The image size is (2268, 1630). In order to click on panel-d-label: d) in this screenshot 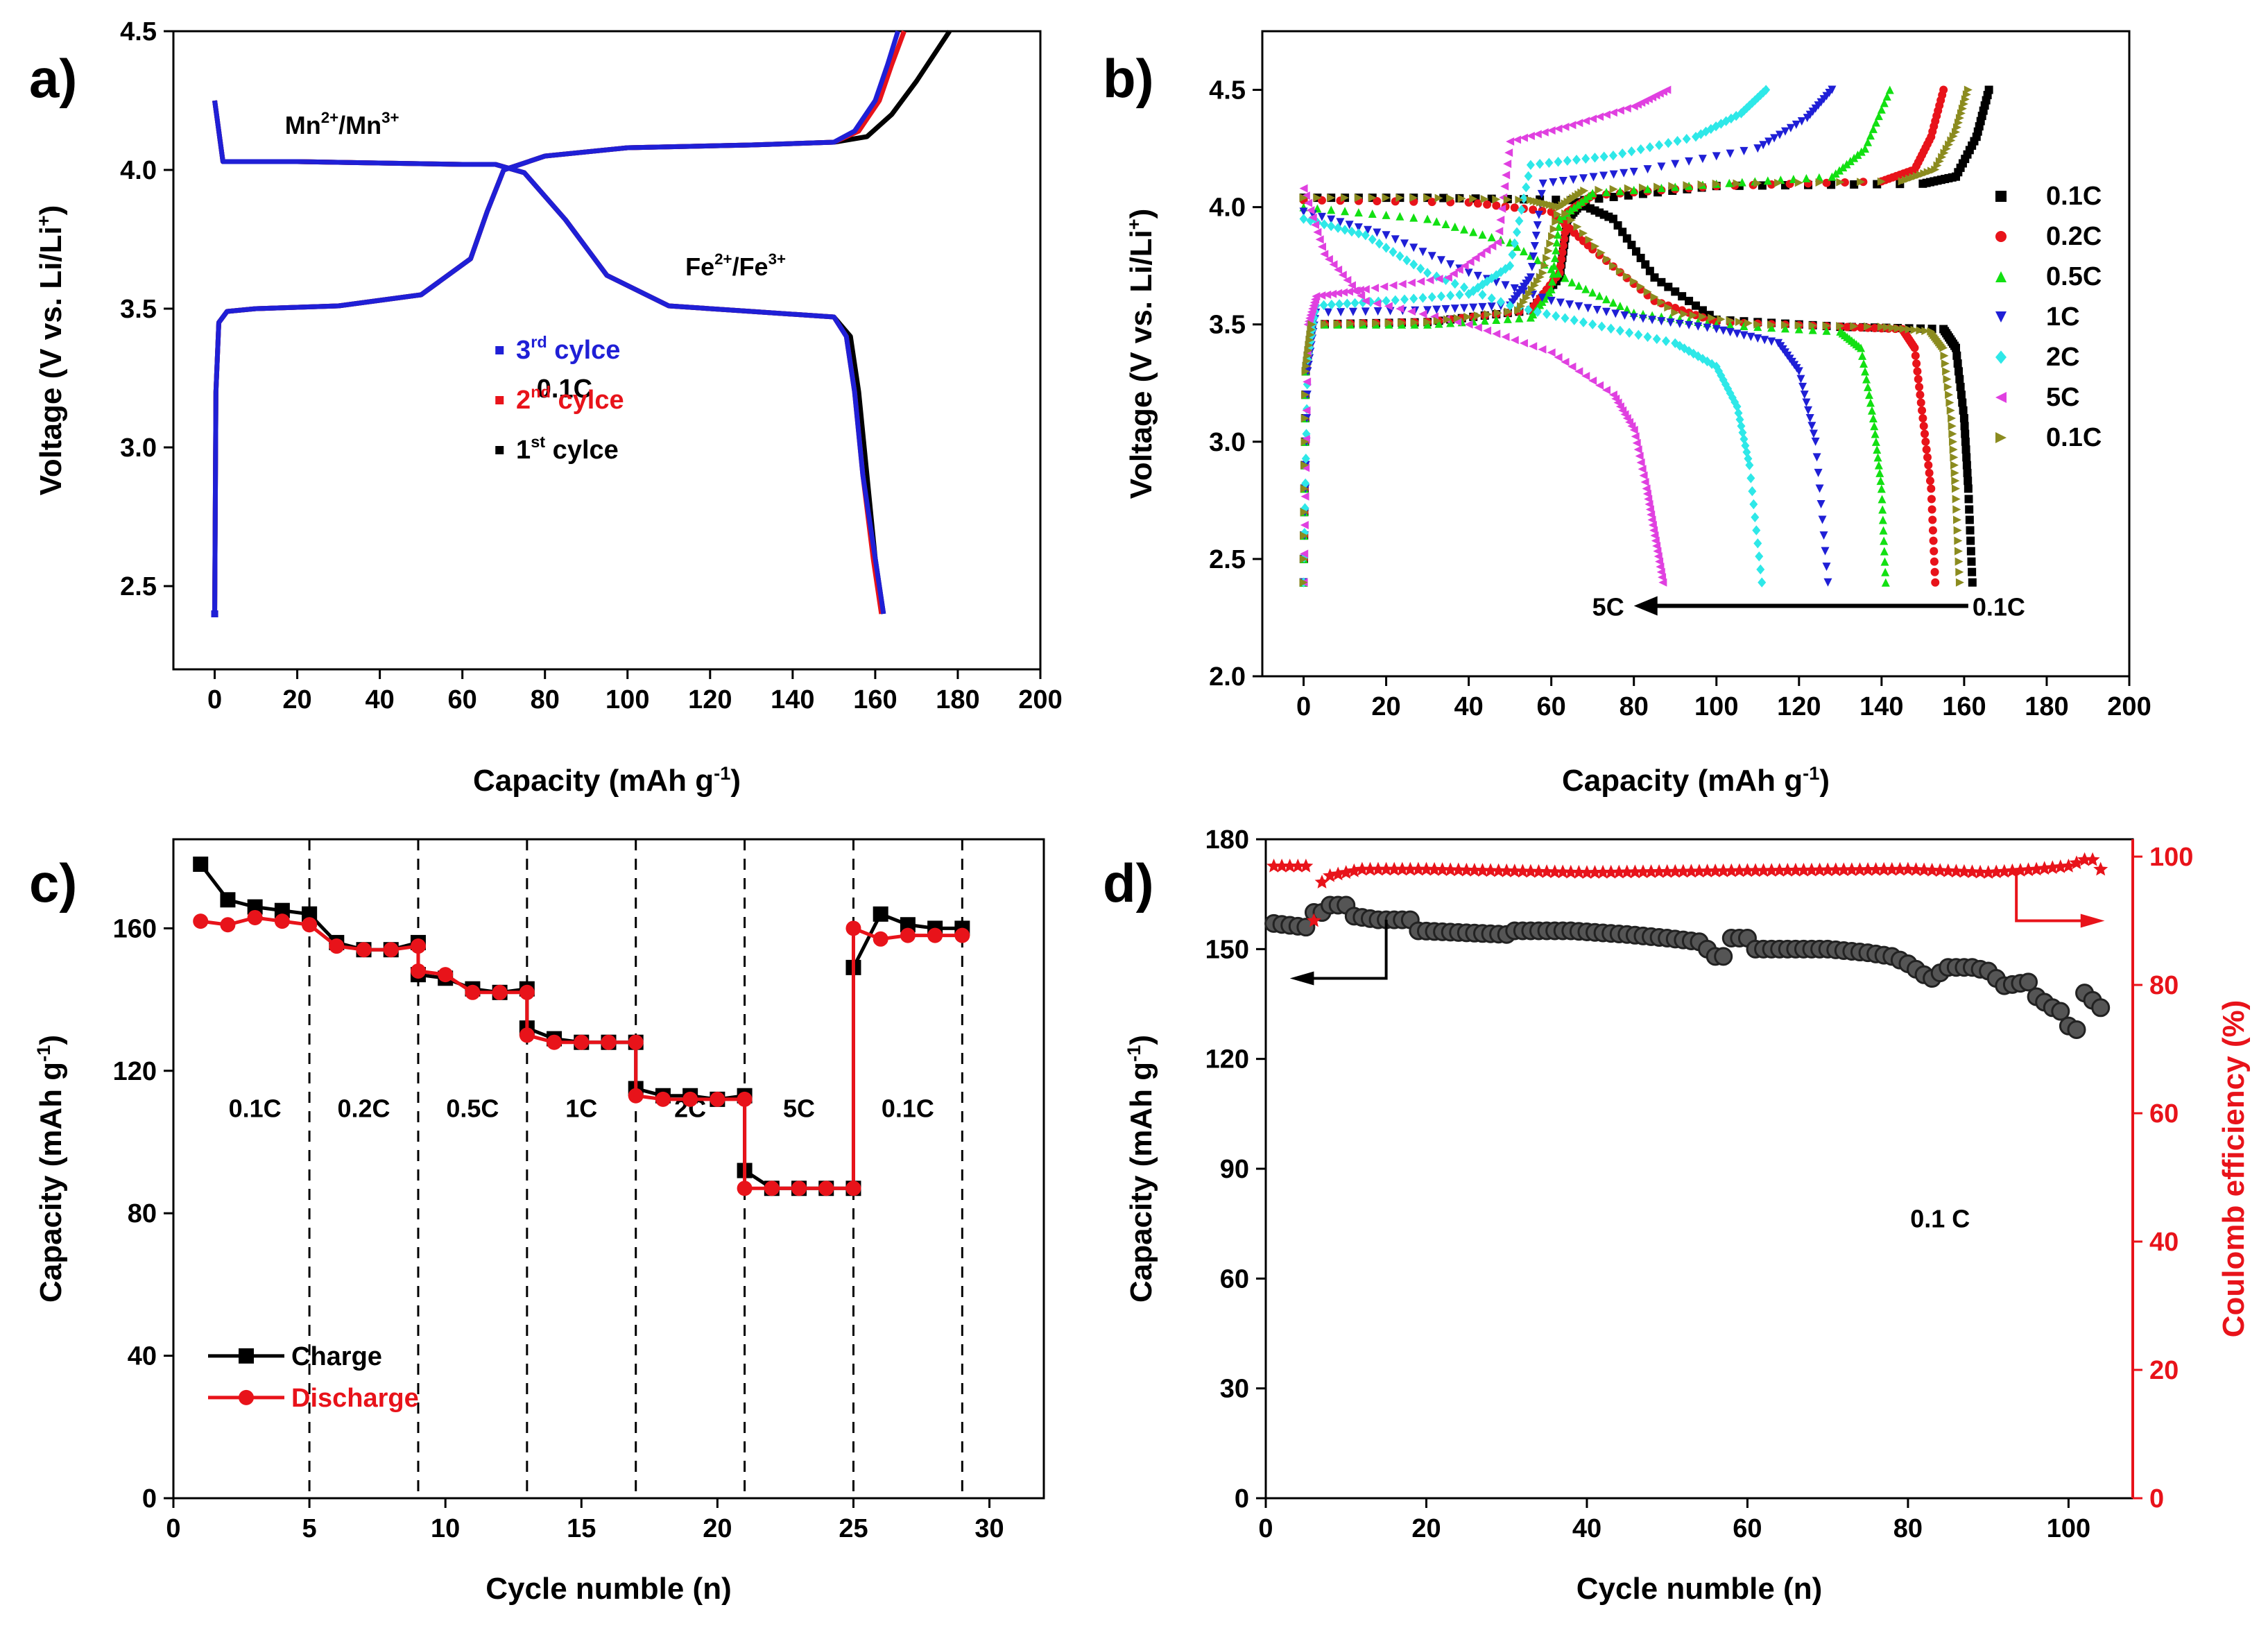, I will do `click(1129, 882)`.